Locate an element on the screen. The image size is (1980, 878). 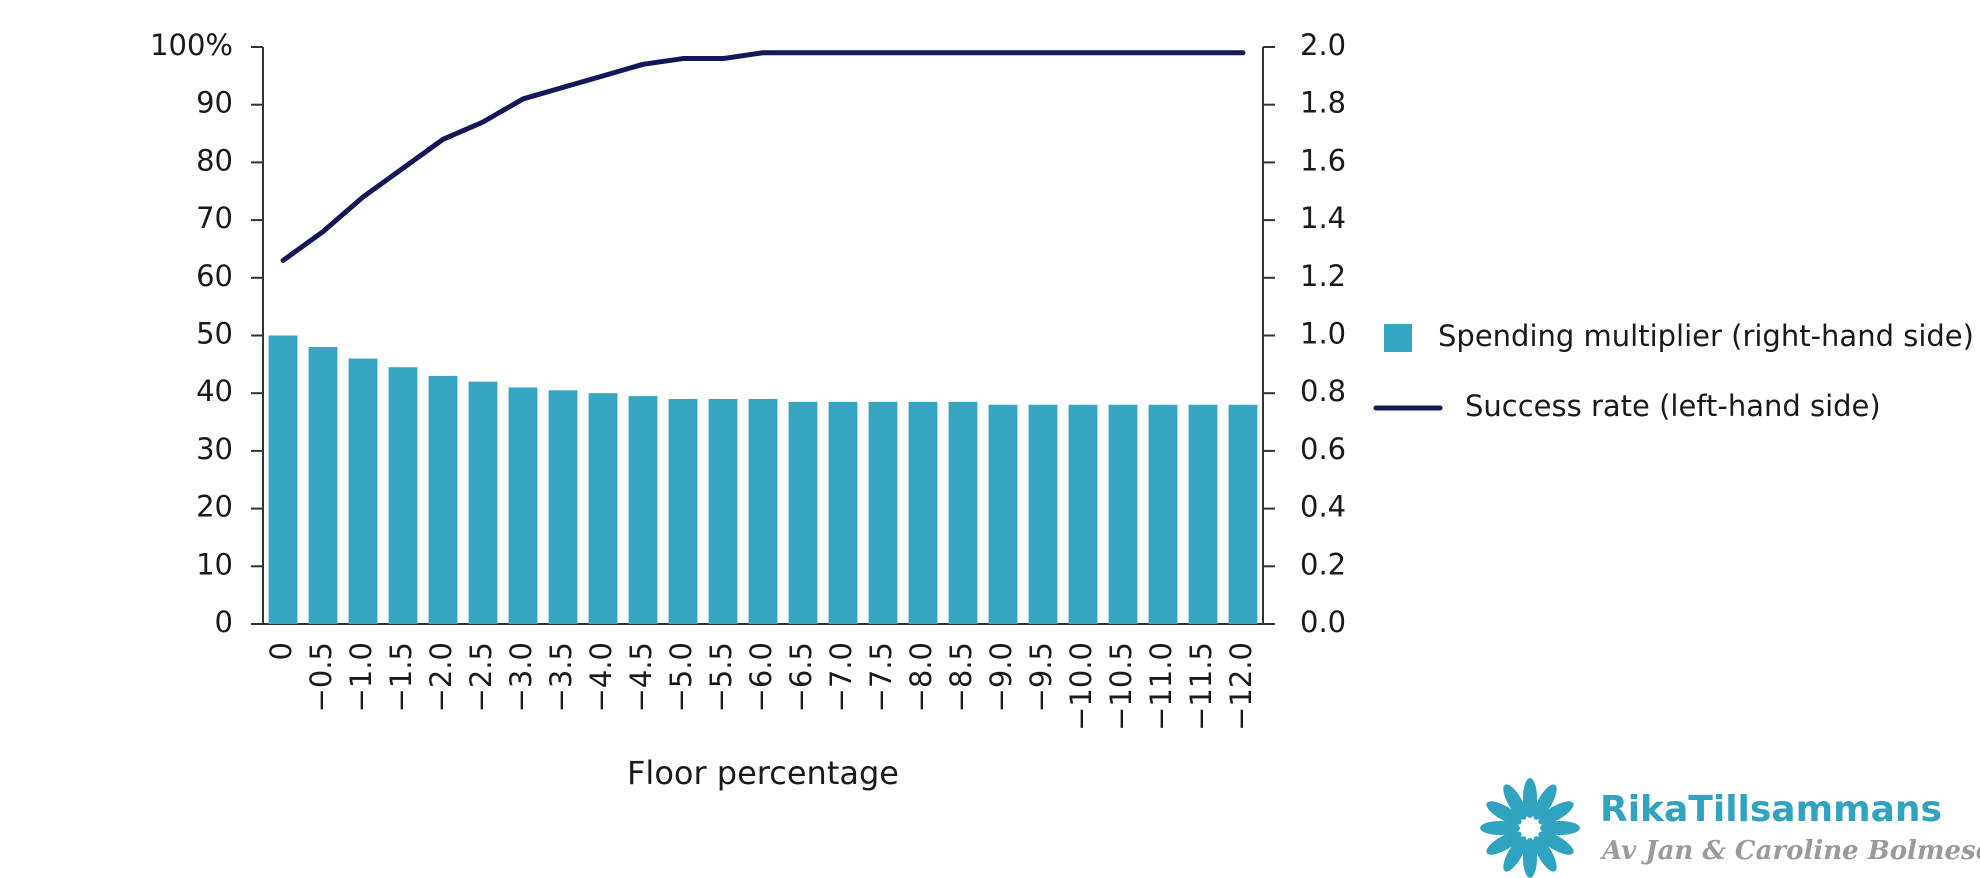
x-axis-title: Floor percentage is located at coordinates (763, 773).